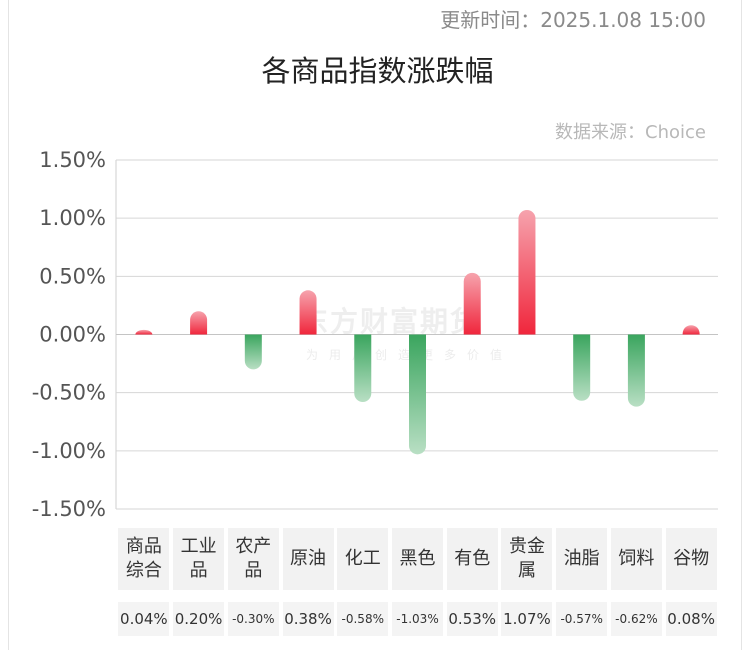 The width and height of the screenshot is (755, 650). What do you see at coordinates (417, 619) in the screenshot?
I see `data-label: -1.03%` at bounding box center [417, 619].